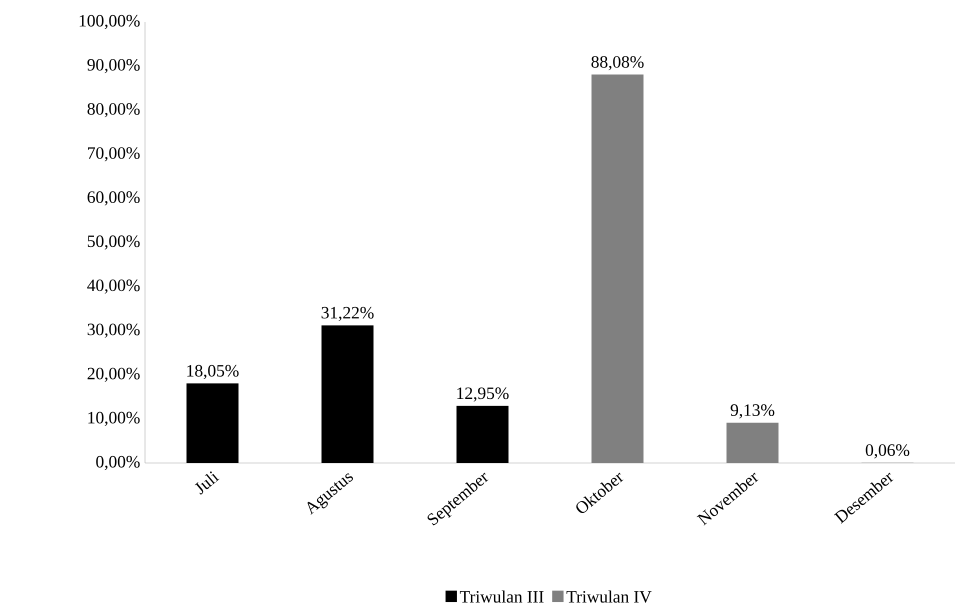 This screenshot has height=616, width=968. Describe the element at coordinates (114, 242) in the screenshot. I see `y-tick-label: 50,00%` at that location.